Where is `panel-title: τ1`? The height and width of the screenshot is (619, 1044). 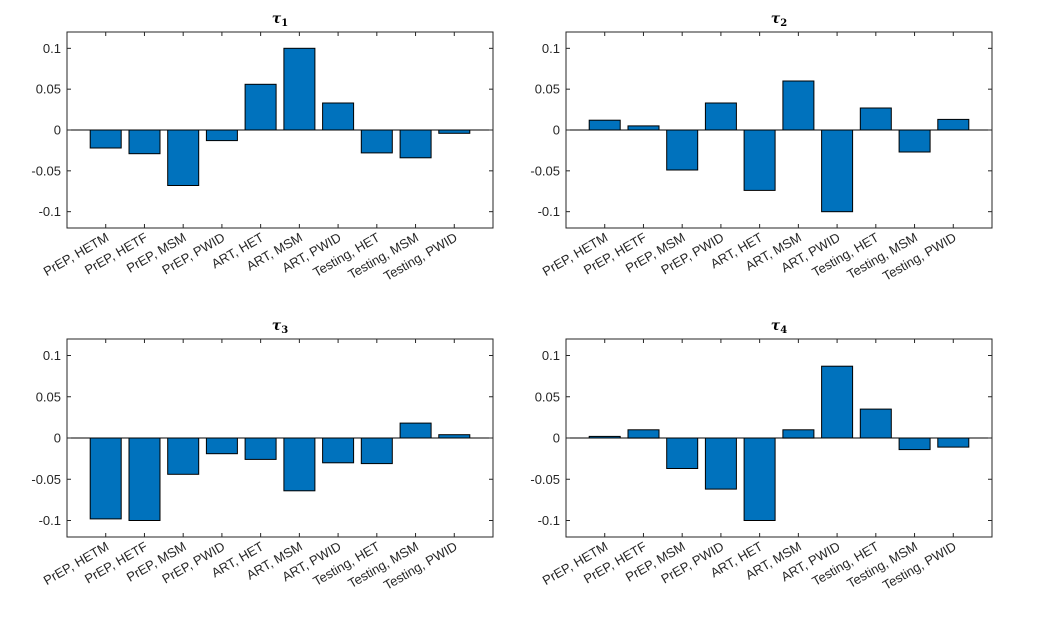
panel-title: τ1 is located at coordinates (280, 20).